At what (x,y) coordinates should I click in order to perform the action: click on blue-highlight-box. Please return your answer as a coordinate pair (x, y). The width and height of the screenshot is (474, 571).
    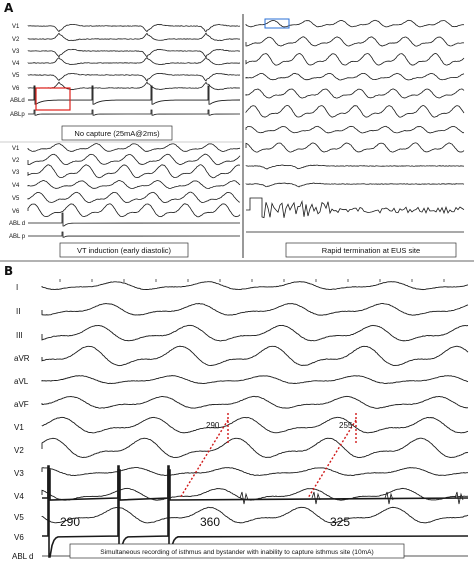
    Looking at the image, I should click on (277, 23).